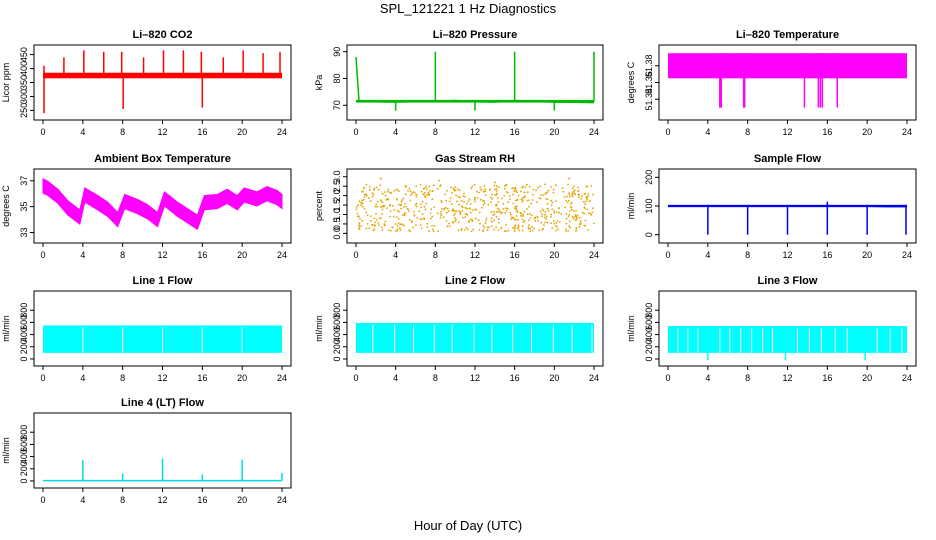 The width and height of the screenshot is (936, 540). Describe the element at coordinates (122, 255) in the screenshot. I see `x-tick-label: 8` at that location.